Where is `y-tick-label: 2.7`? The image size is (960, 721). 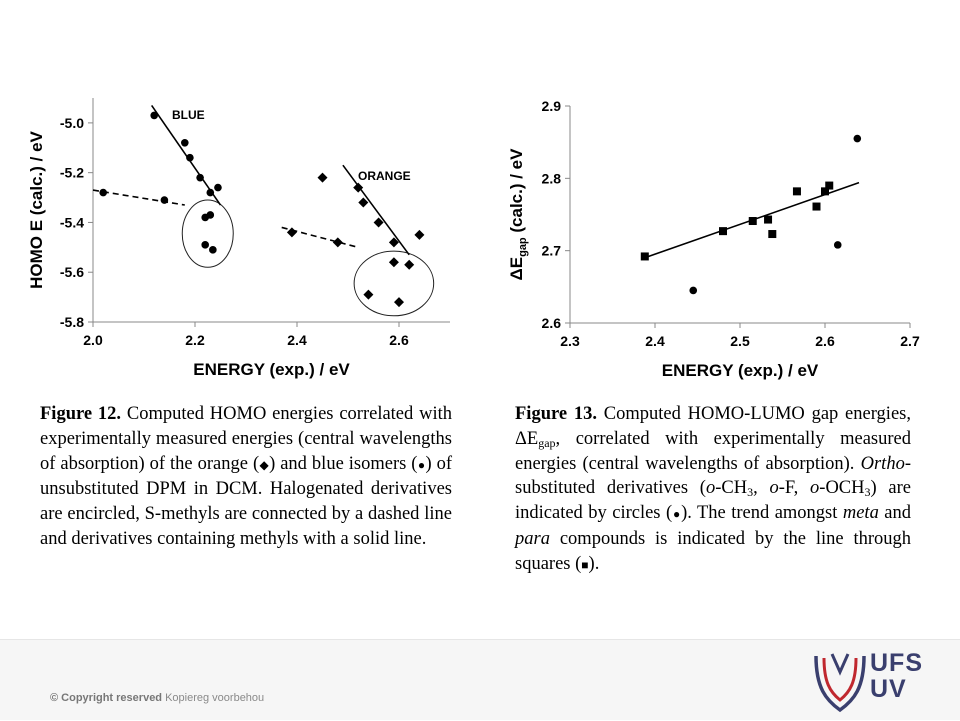 y-tick-label: 2.7 is located at coordinates (552, 251).